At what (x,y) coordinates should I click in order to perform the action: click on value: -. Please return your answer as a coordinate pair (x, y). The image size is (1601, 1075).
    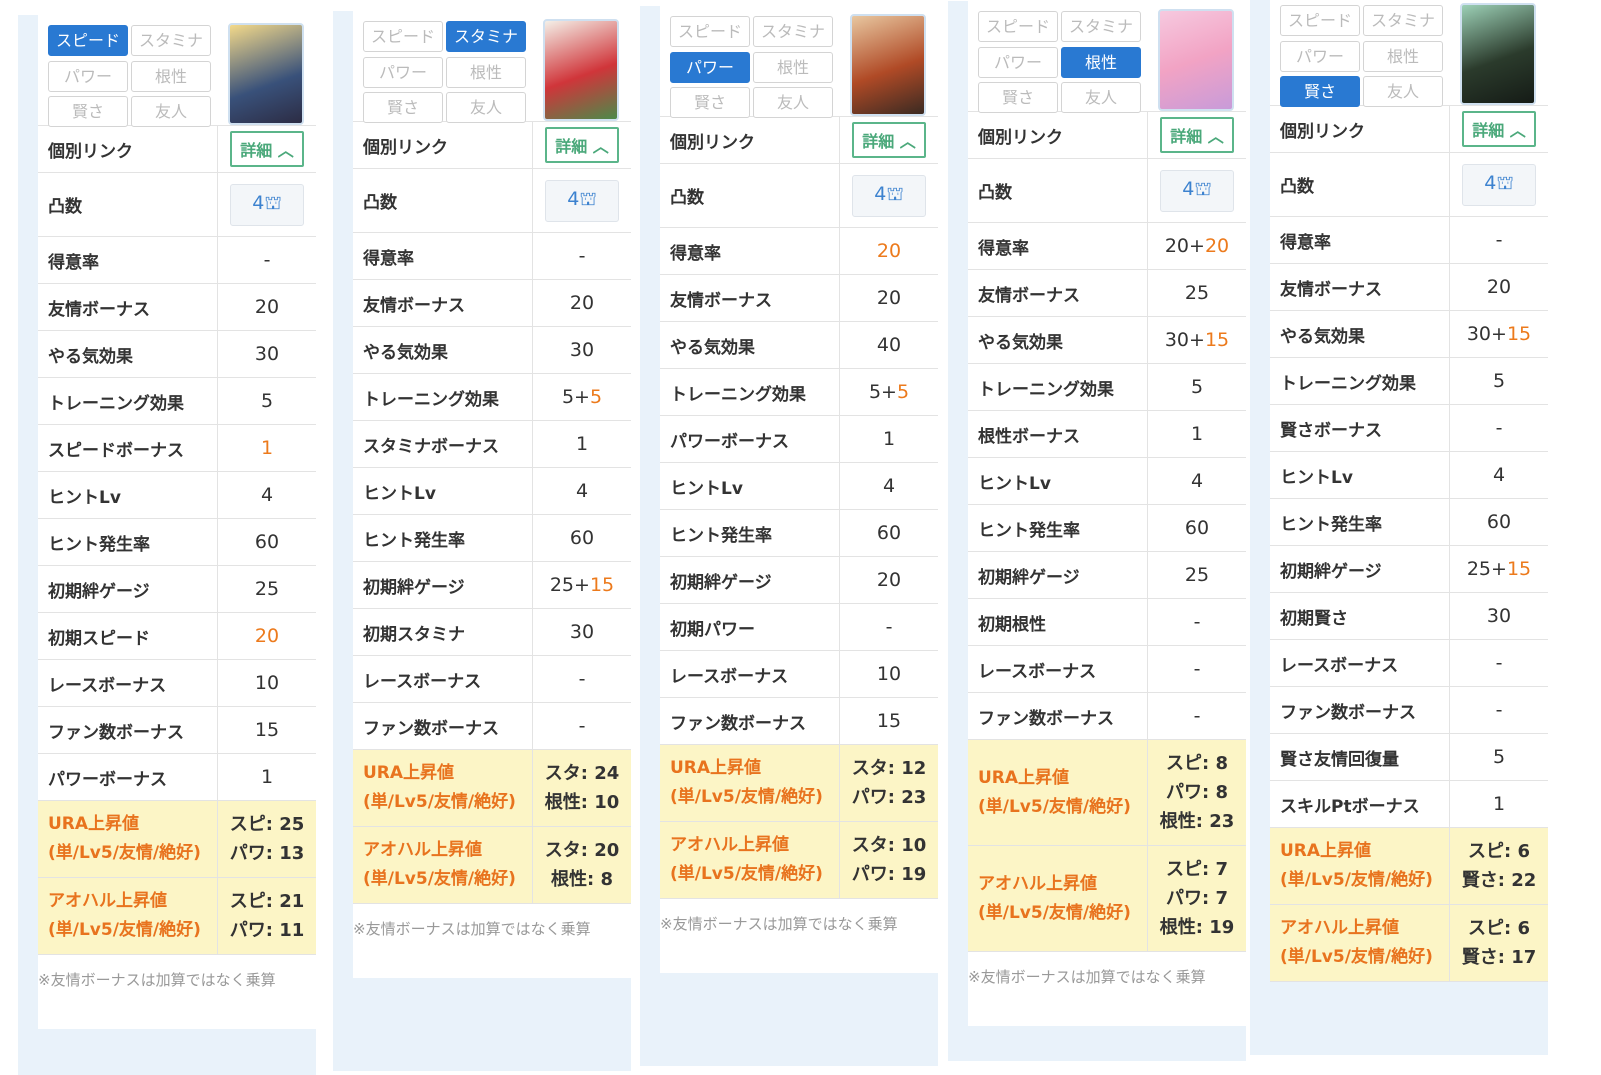
    Looking at the image, I should click on (582, 679).